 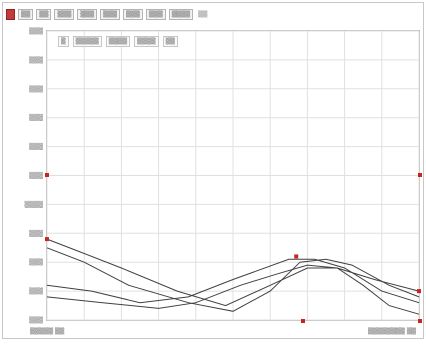 I want to click on data-markers, so click(x=233, y=265).